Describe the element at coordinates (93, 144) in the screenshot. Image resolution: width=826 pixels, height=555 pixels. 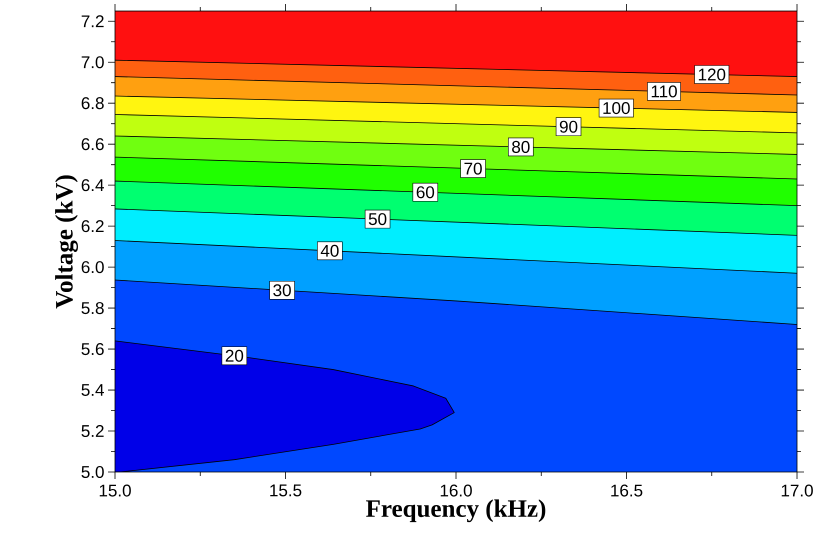
I see `y-tick-label: 6.6` at that location.